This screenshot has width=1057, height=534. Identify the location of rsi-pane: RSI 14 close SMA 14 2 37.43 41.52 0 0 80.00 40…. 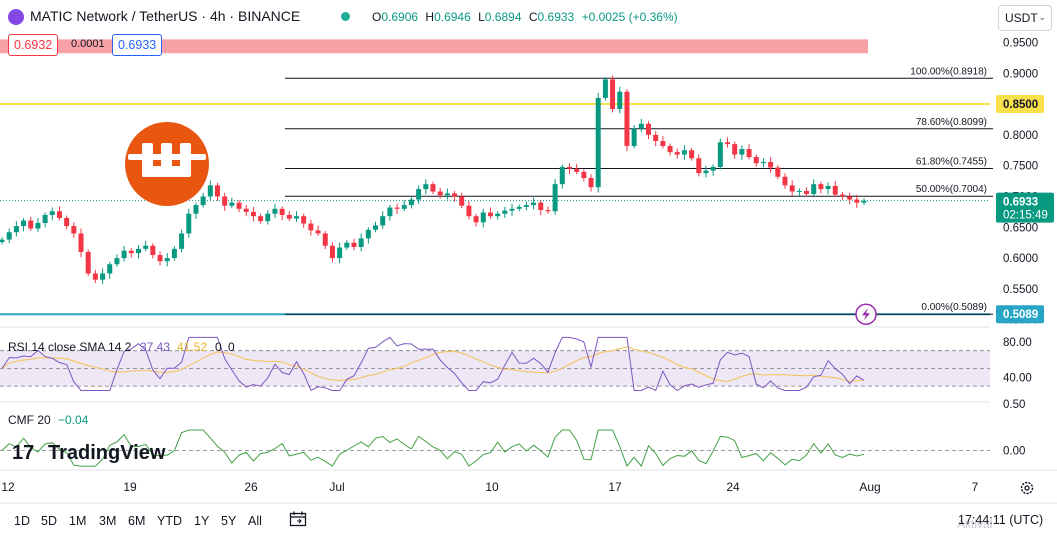
(516, 364).